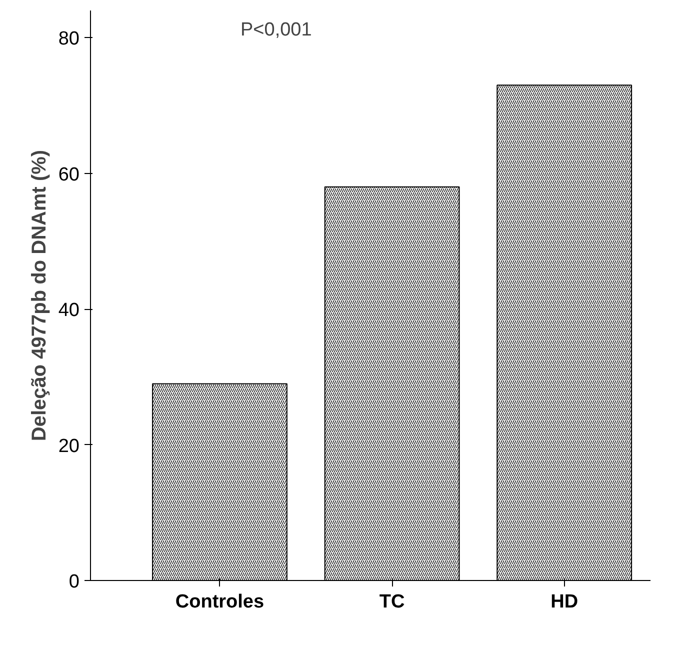 This screenshot has width=676, height=646. Describe the element at coordinates (69, 175) in the screenshot. I see `y-tick-label: 60` at that location.